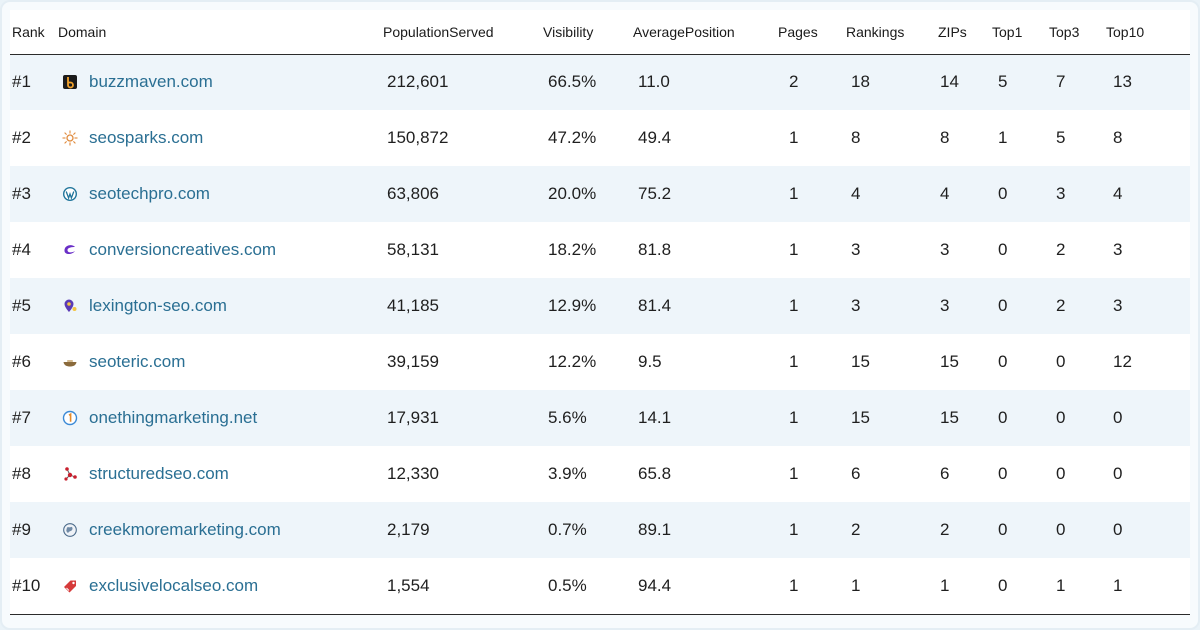 Image resolution: width=1200 pixels, height=630 pixels. I want to click on domain-link: seoteric.com, so click(137, 361).